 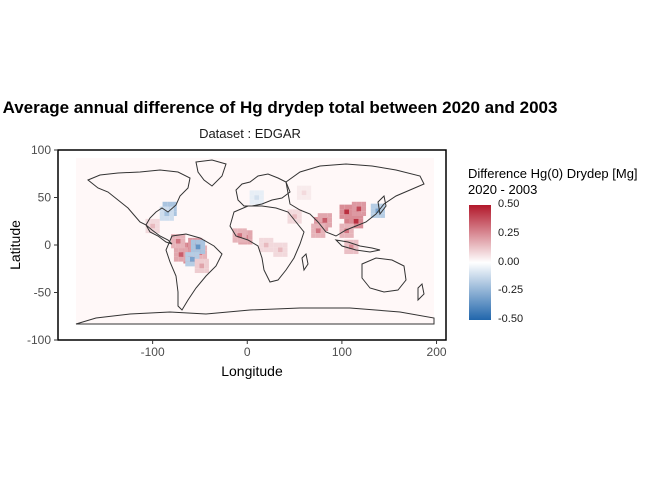 What do you see at coordinates (382, 205) in the screenshot?
I see `coastline-japan` at bounding box center [382, 205].